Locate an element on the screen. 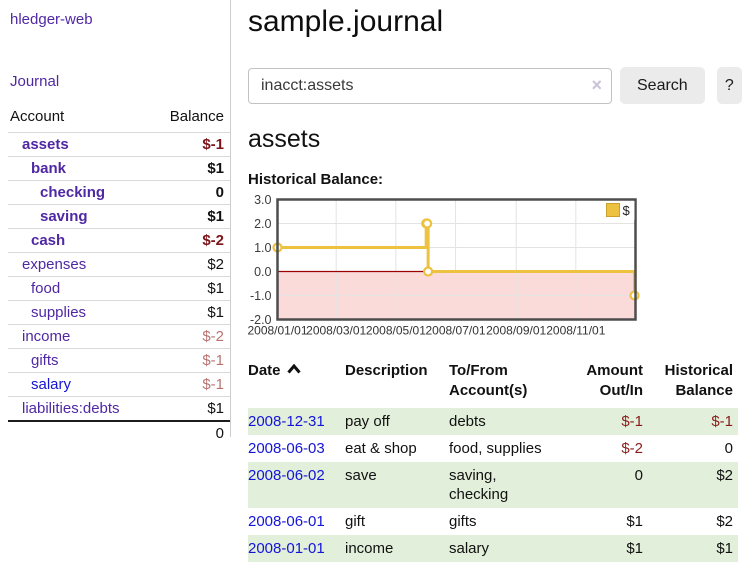  chart-ytick-label: 1.0 is located at coordinates (262, 248).